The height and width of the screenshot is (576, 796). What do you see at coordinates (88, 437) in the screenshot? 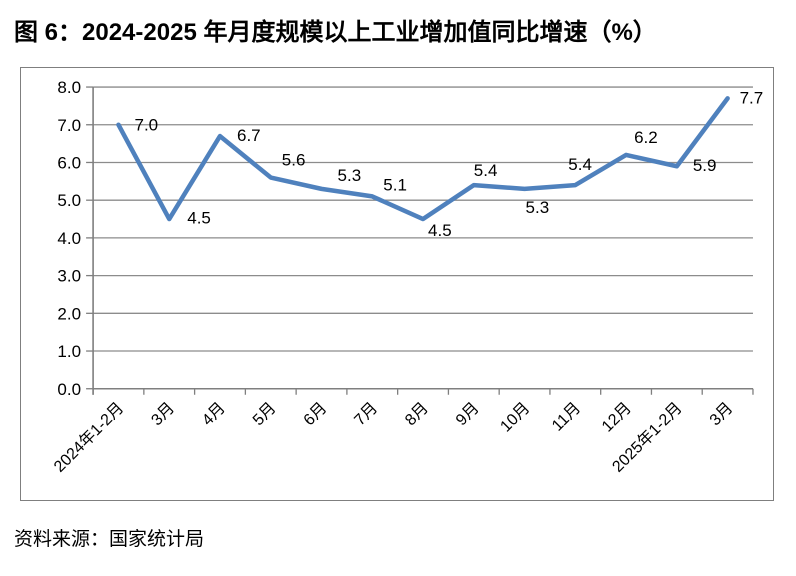
I see `x-category-label: 2024年1-2月` at bounding box center [88, 437].